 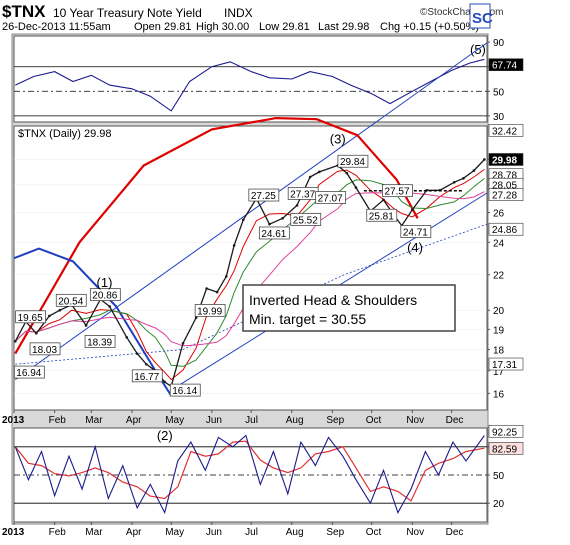 I want to click on annotation-frame, so click(x=349, y=308).